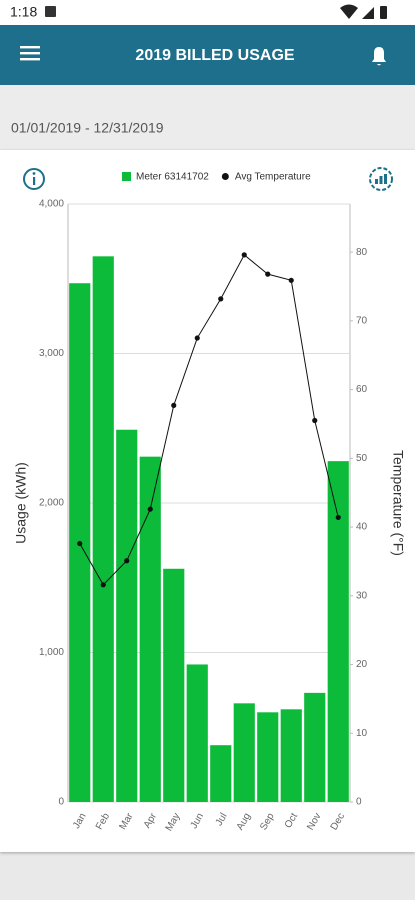 This screenshot has height=900, width=415. What do you see at coordinates (362, 389) in the screenshot?
I see `y2-tick-label: 60` at bounding box center [362, 389].